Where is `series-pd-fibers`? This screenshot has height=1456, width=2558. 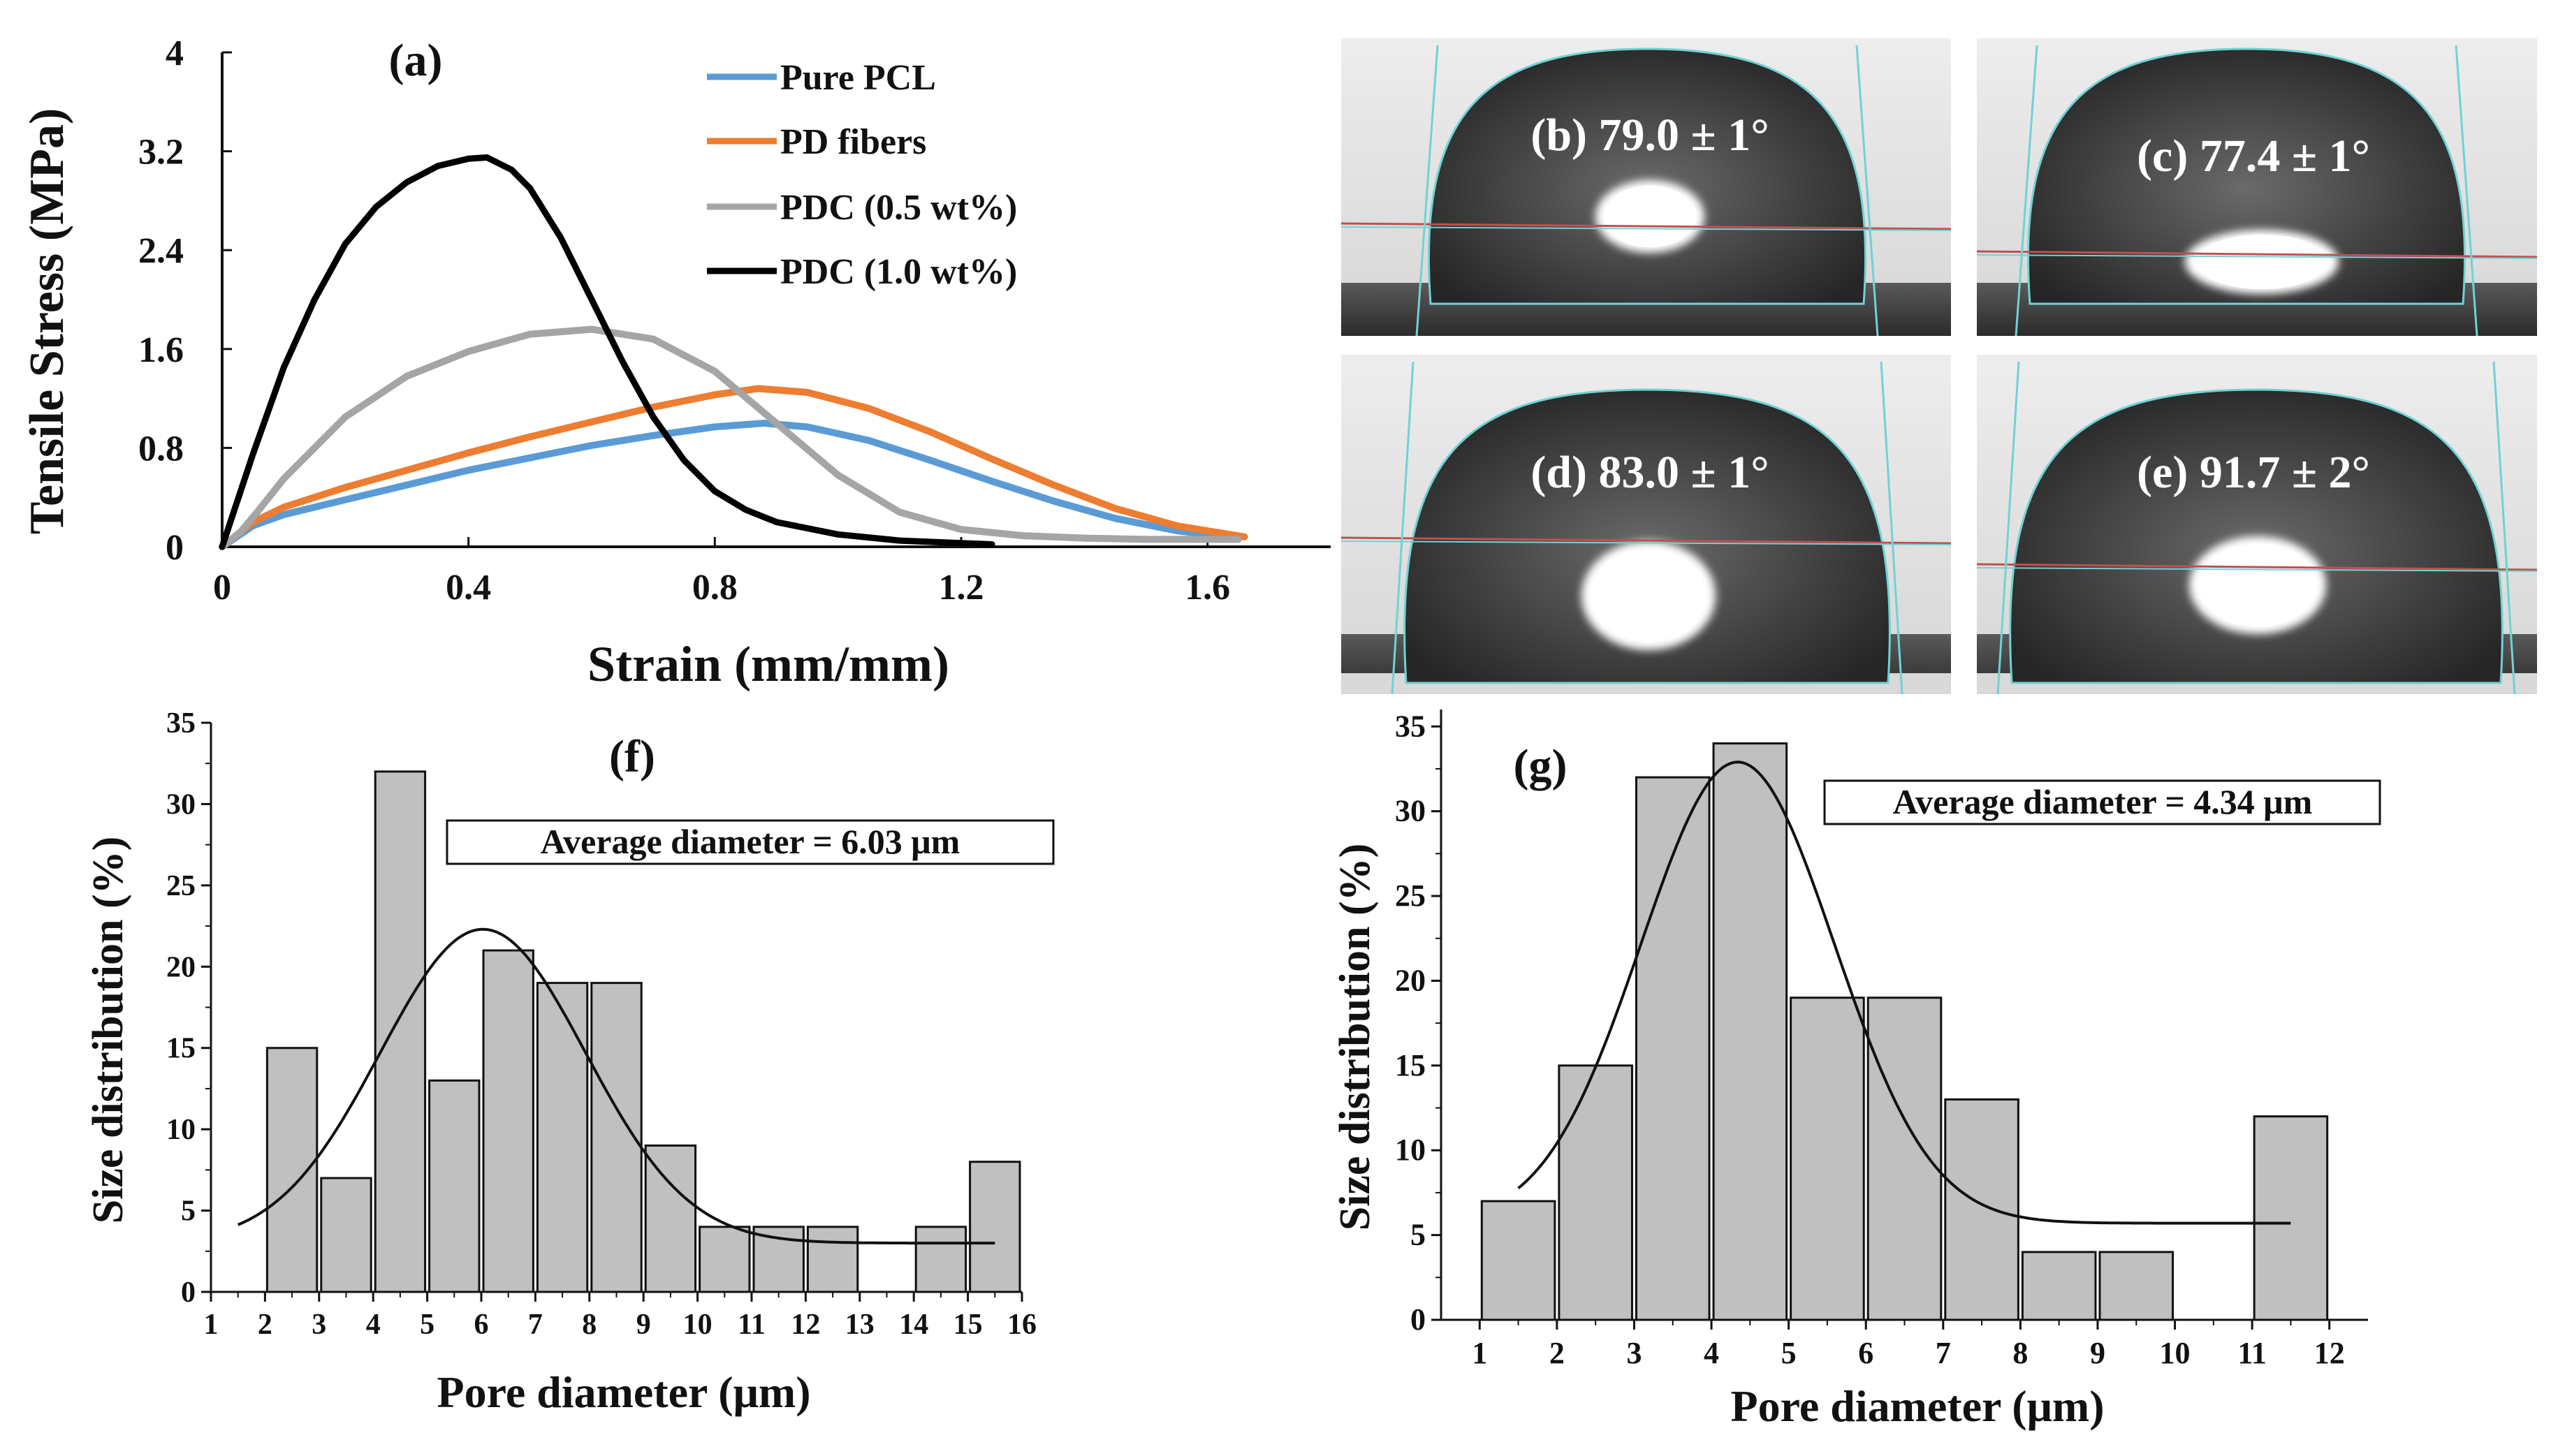 series-pd-fibers is located at coordinates (733, 467).